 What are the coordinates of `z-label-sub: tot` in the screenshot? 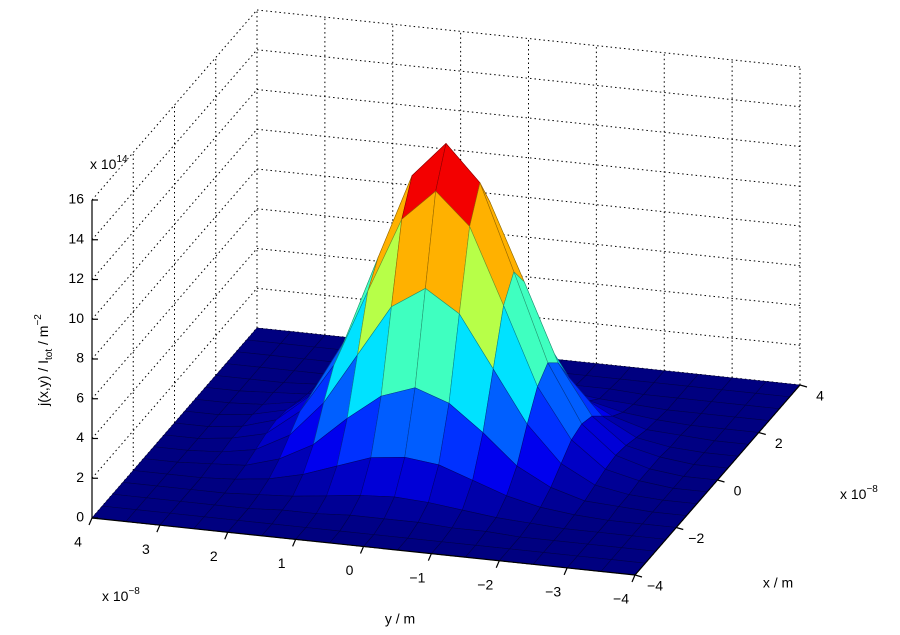 It's located at (49, 354).